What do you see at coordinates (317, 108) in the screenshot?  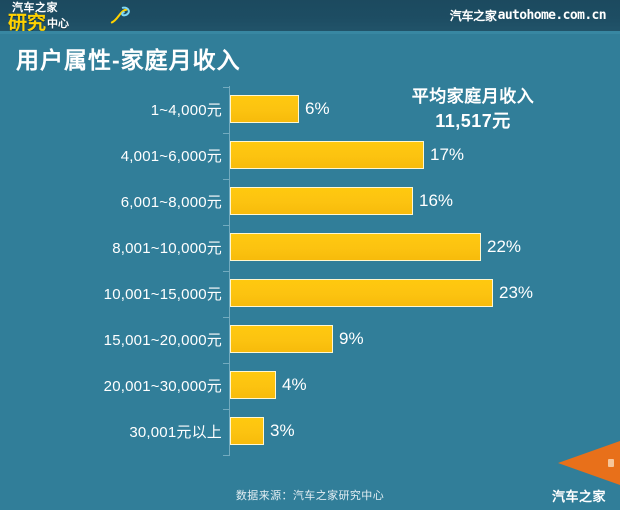 I see `bar-value-label: 6%` at bounding box center [317, 108].